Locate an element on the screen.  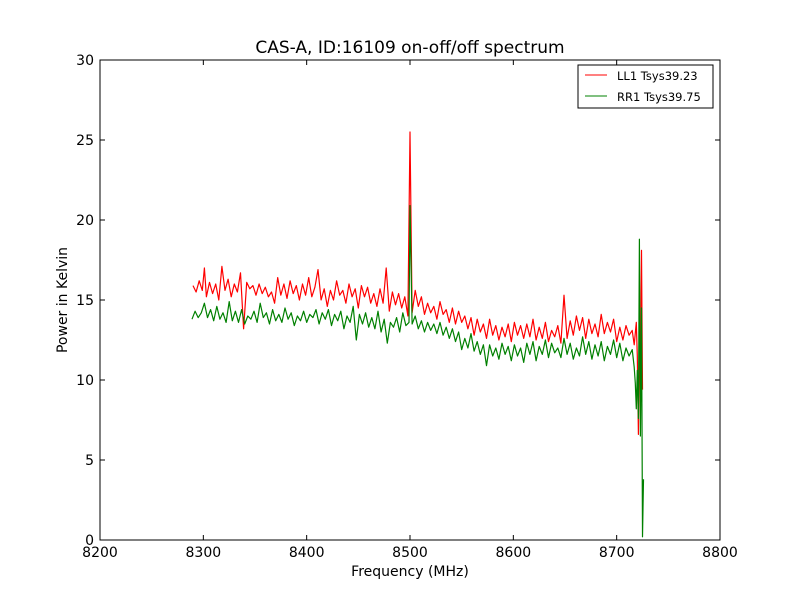
y-tick-label: 20 is located at coordinates (85, 221).